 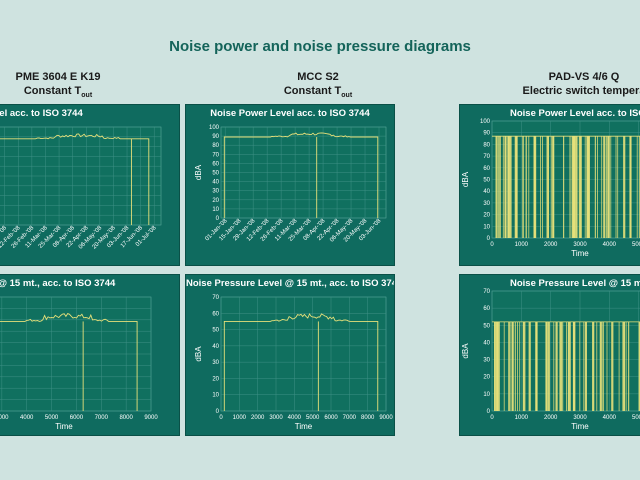 What do you see at coordinates (320, 46) in the screenshot?
I see `page-title: Noise power and noise pressure diagrams` at bounding box center [320, 46].